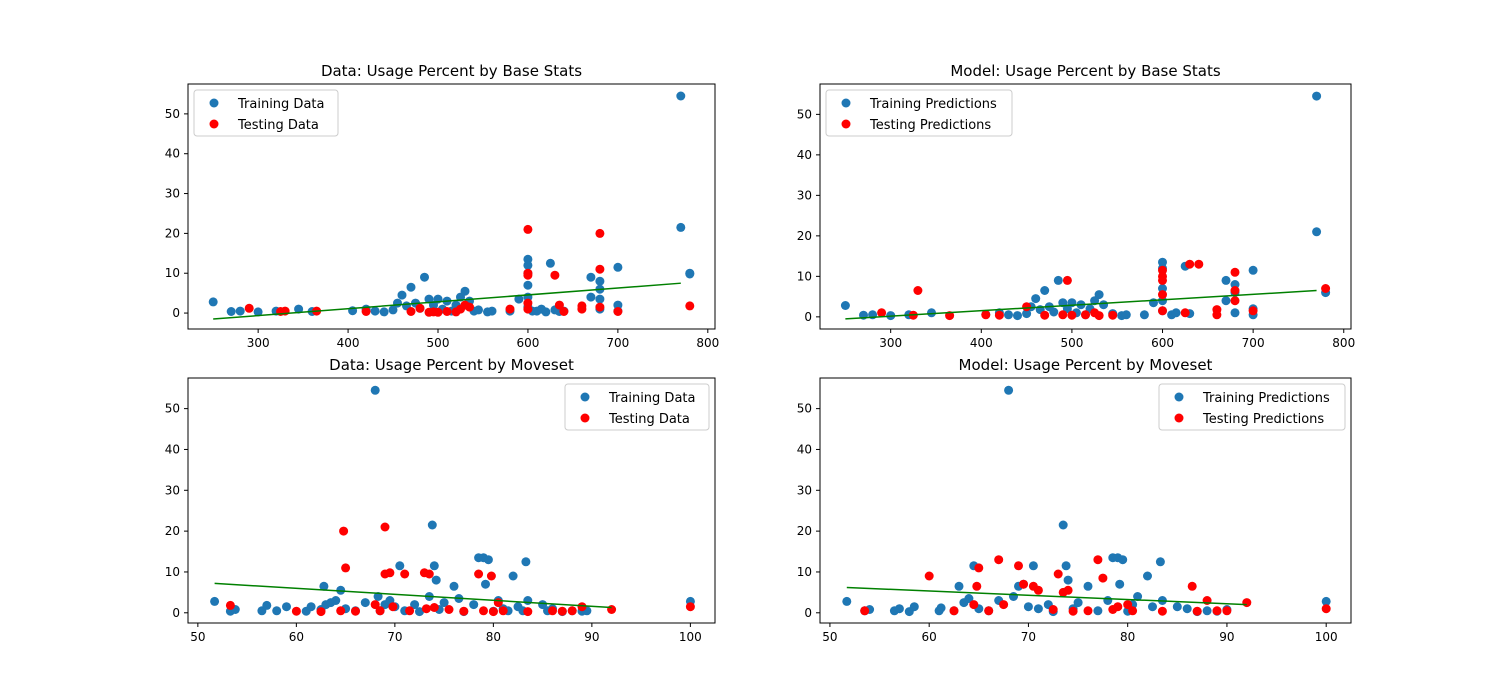 This screenshot has width=1500, height=700. Describe the element at coordinates (804, 114) in the screenshot. I see `y-tick-label: 50` at that location.